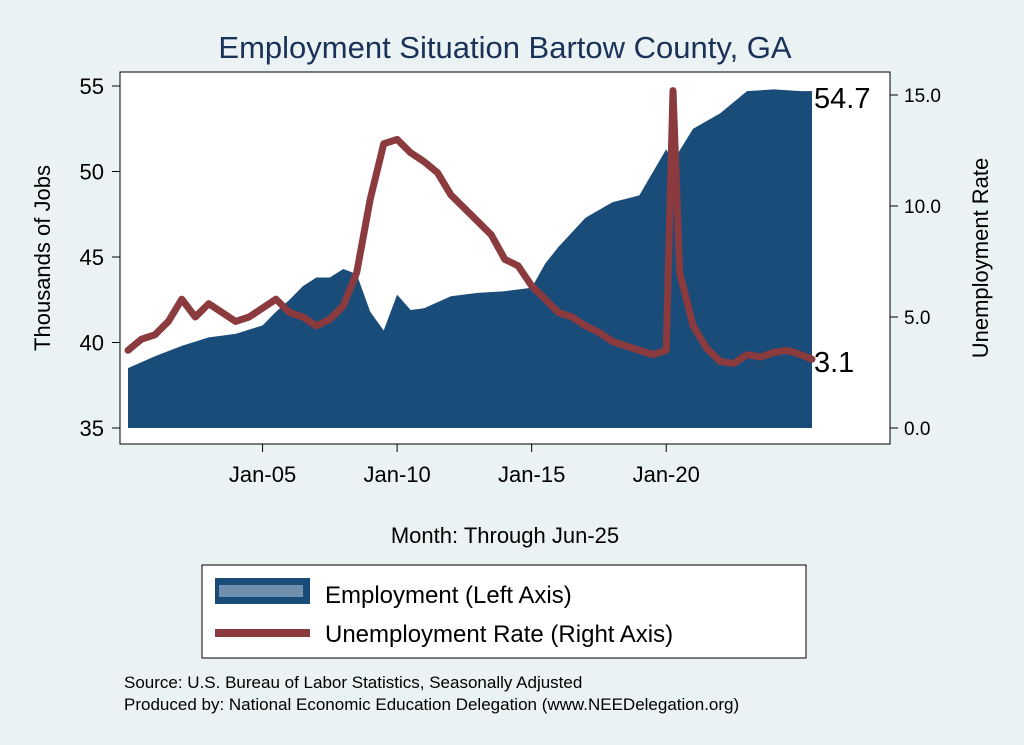 This screenshot has height=745, width=1024. Describe the element at coordinates (92, 257) in the screenshot. I see `y-left-tick-label: 45` at that location.